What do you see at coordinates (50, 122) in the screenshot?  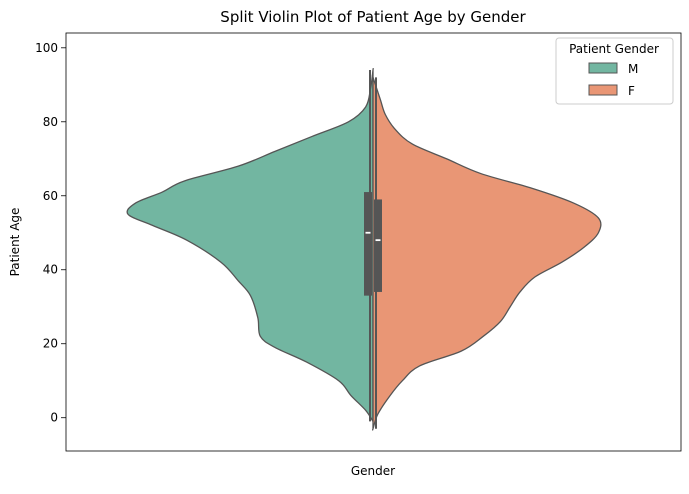 I see `y-tick-label: 80` at bounding box center [50, 122].